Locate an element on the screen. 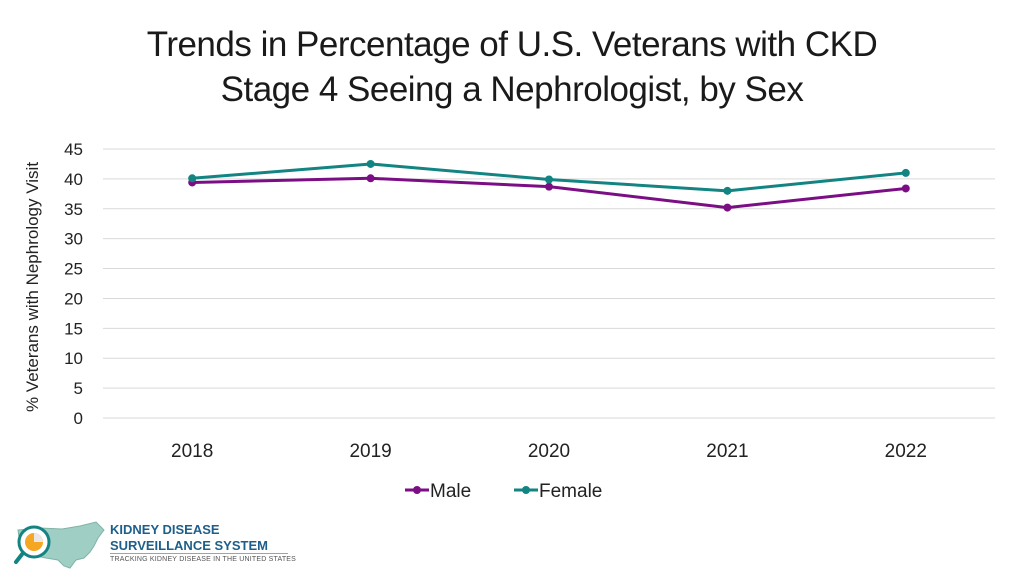 This screenshot has height=579, width=1024. point-male-2020 is located at coordinates (549, 186).